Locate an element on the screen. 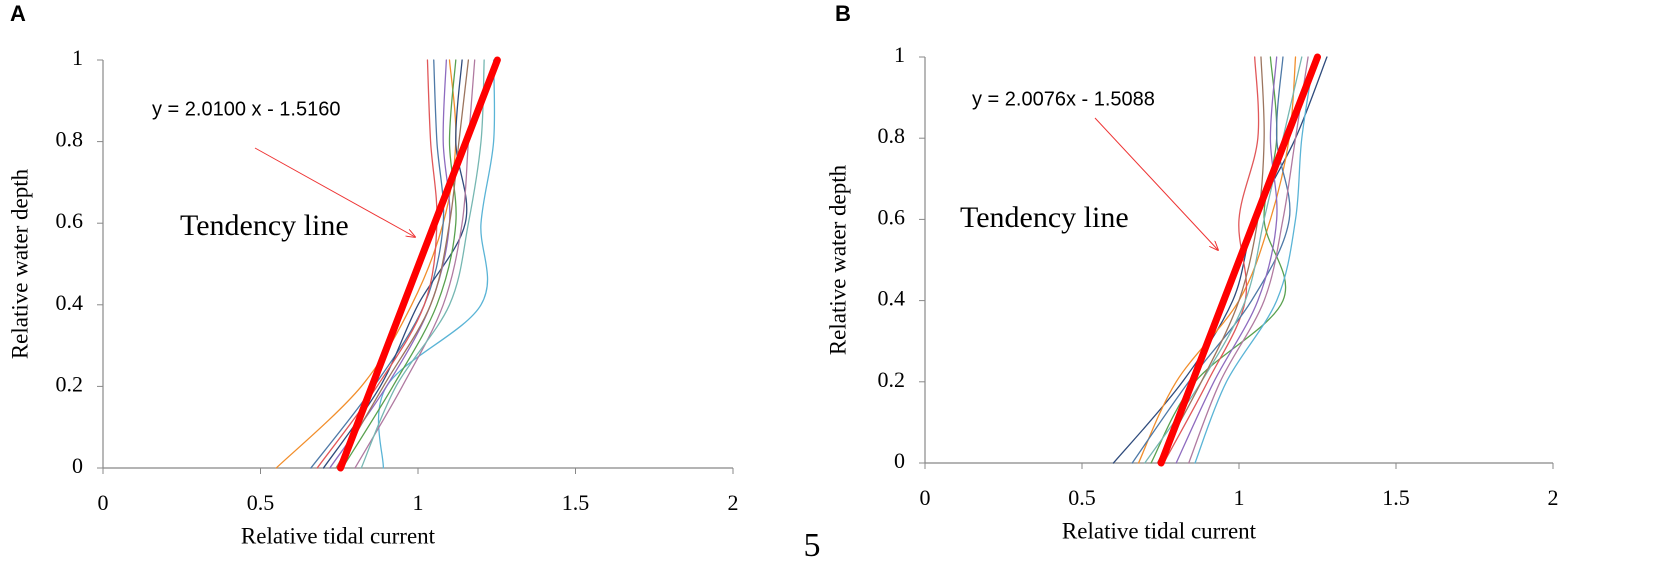 The height and width of the screenshot is (588, 1654). equation: y = 2.0076x - 1.5088 is located at coordinates (1063, 99).